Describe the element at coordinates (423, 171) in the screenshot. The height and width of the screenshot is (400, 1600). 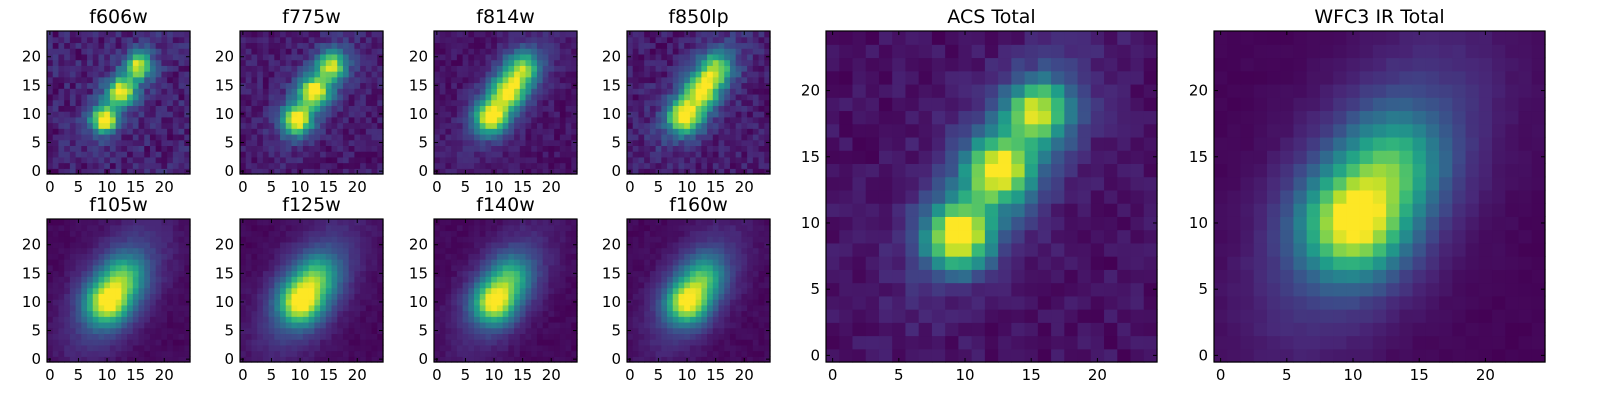
I see `y-tick-label: 0` at that location.